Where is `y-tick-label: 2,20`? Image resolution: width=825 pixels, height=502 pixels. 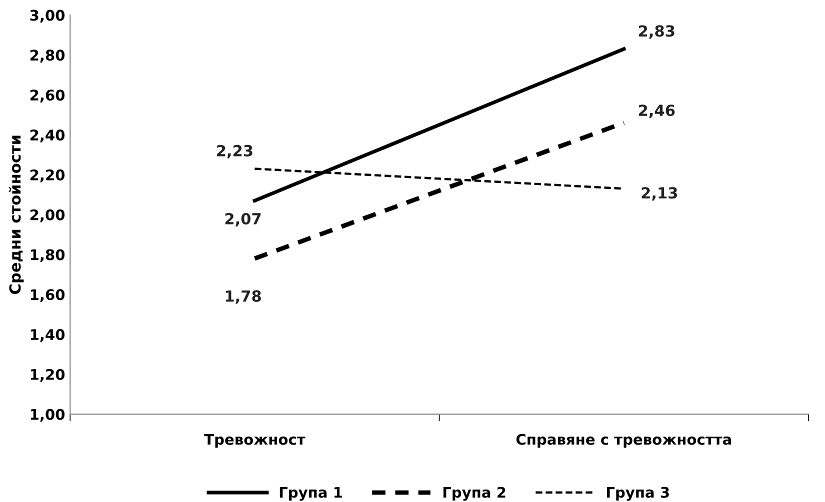 y-tick-label: 2,20 is located at coordinates (47, 175).